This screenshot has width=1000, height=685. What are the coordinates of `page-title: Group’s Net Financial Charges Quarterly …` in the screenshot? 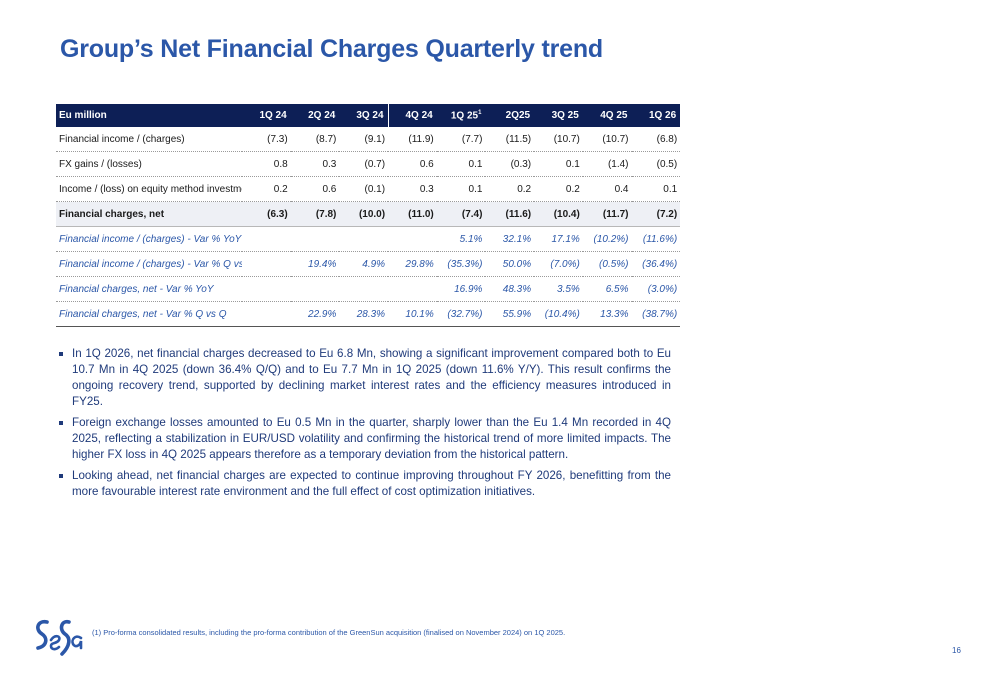 It's located at (331, 49).